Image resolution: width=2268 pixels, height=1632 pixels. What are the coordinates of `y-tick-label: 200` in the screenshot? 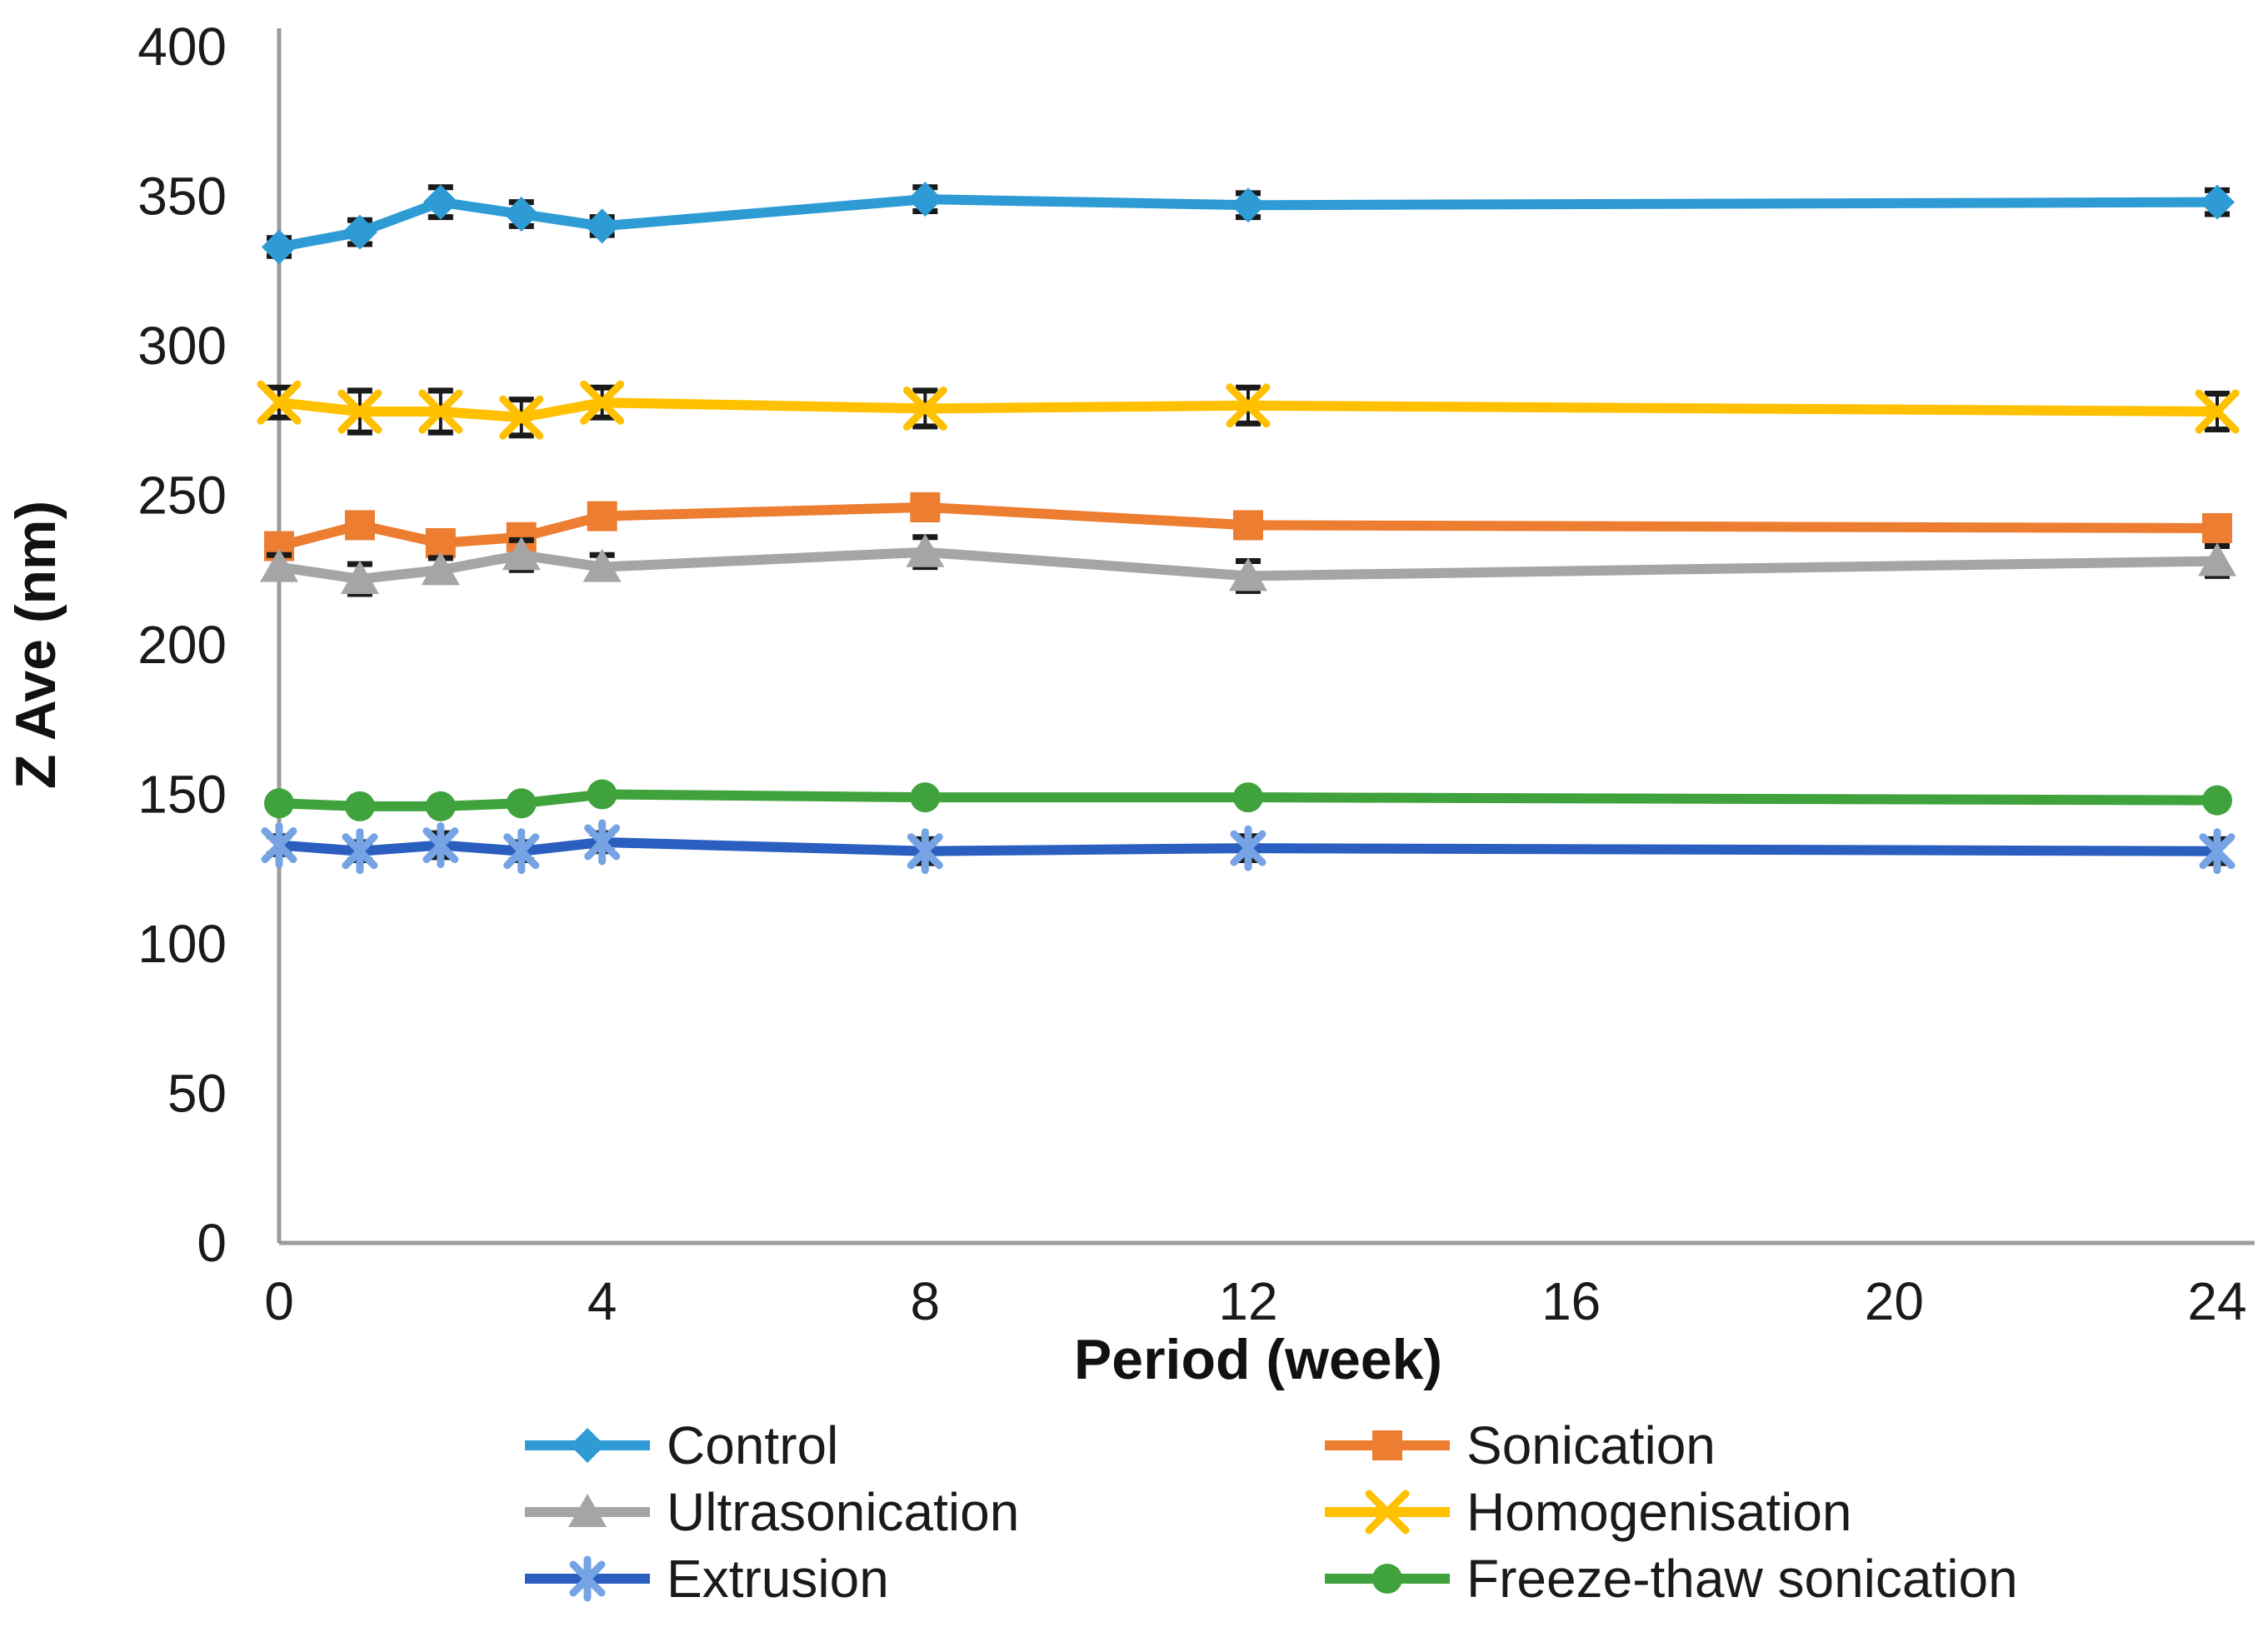 It's located at (182, 645).